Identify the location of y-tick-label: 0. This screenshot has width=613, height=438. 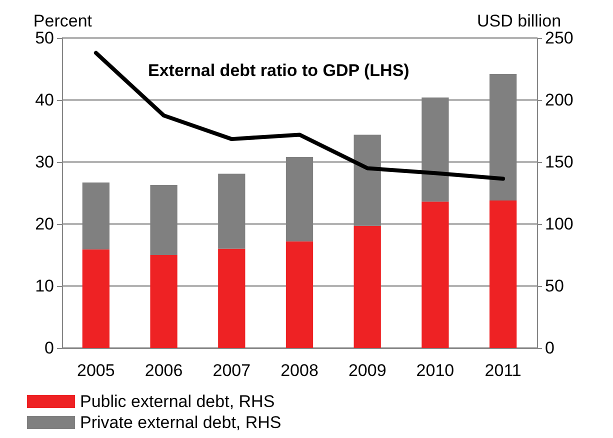
(49, 348).